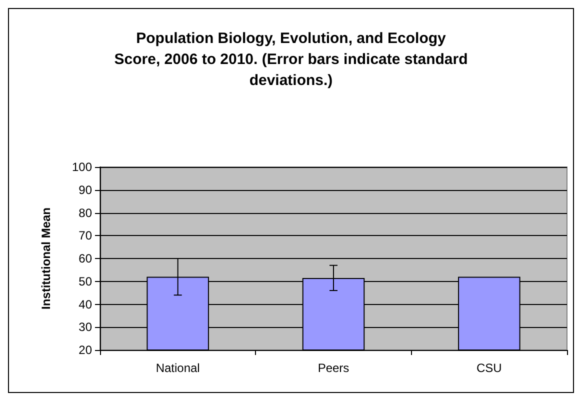 This screenshot has width=582, height=401. Describe the element at coordinates (178, 368) in the screenshot. I see `x-tick-label: National` at that location.